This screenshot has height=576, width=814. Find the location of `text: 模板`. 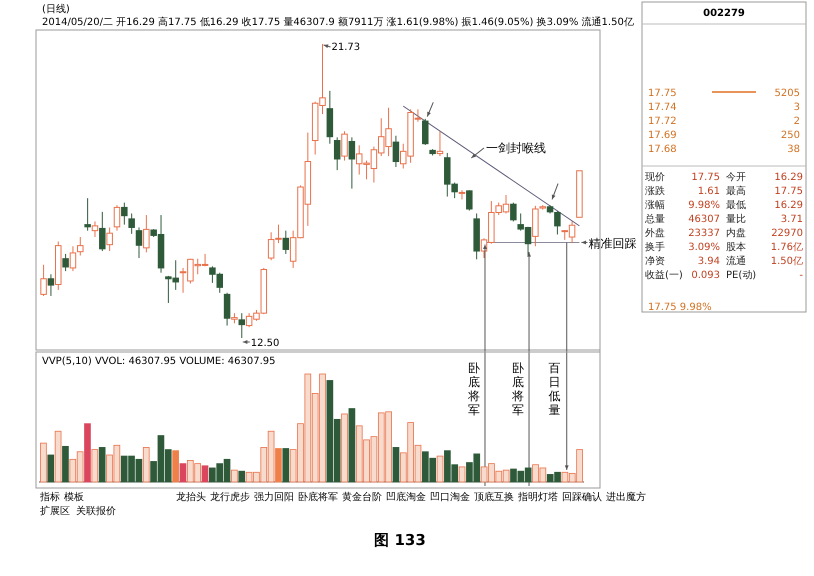

text: 模板 is located at coordinates (74, 497).